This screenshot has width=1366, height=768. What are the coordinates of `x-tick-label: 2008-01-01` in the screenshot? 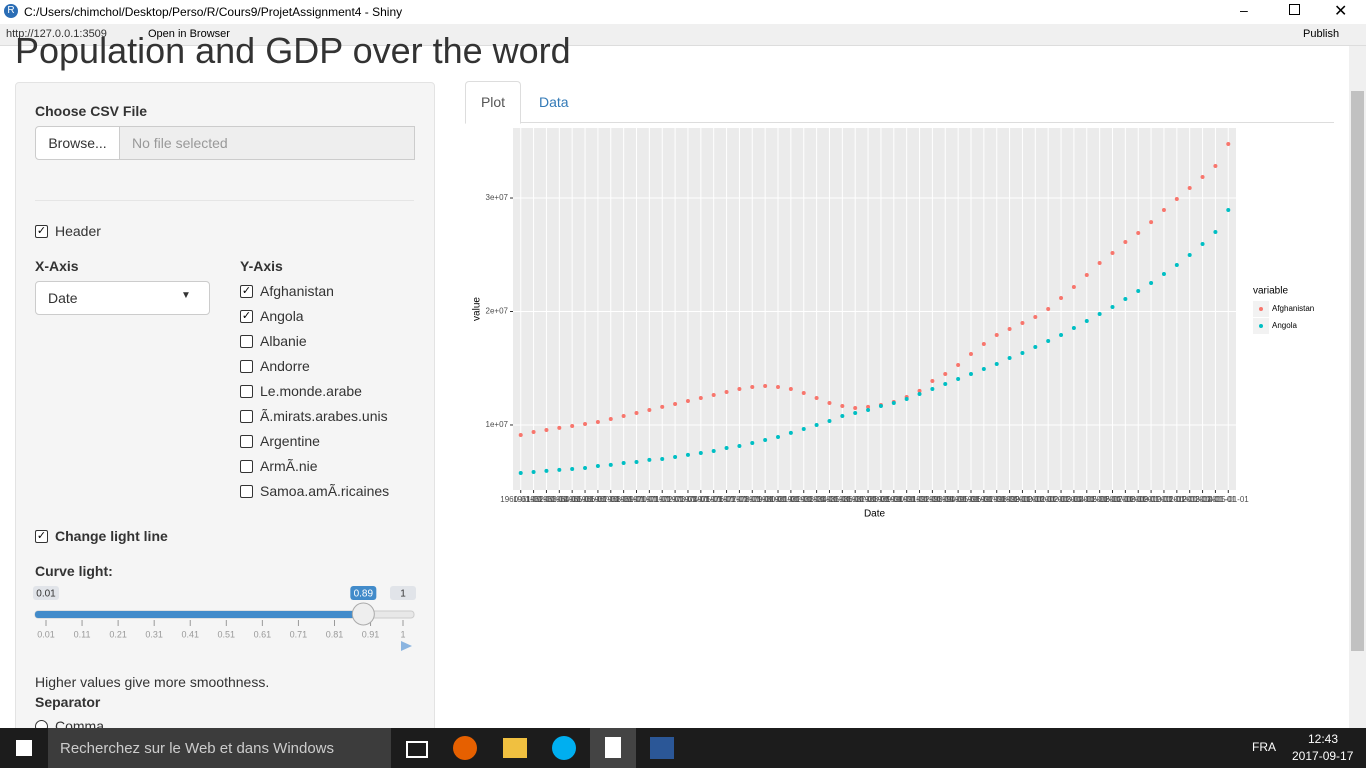 It's located at (1138, 499).